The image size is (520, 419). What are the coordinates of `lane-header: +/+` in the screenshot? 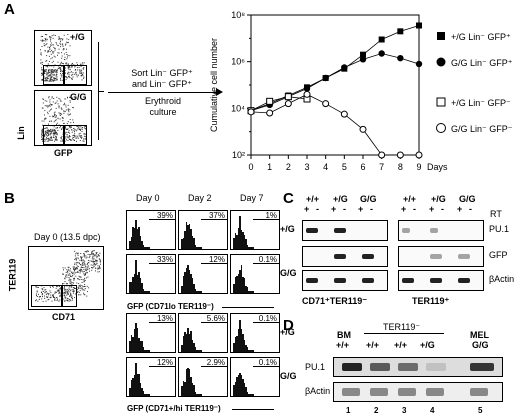 It's located at (373, 345).